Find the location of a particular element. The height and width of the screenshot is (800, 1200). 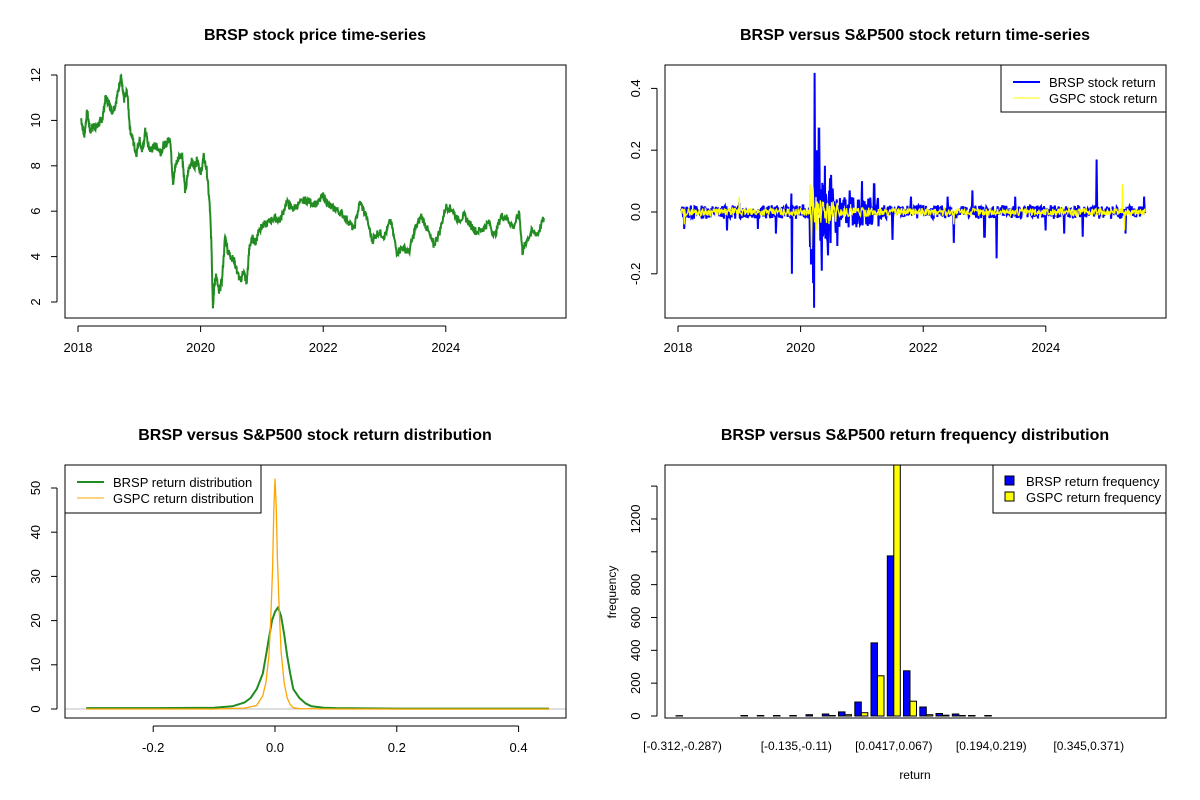

x-category-label: [-0.135,-0.11) is located at coordinates (796, 746).